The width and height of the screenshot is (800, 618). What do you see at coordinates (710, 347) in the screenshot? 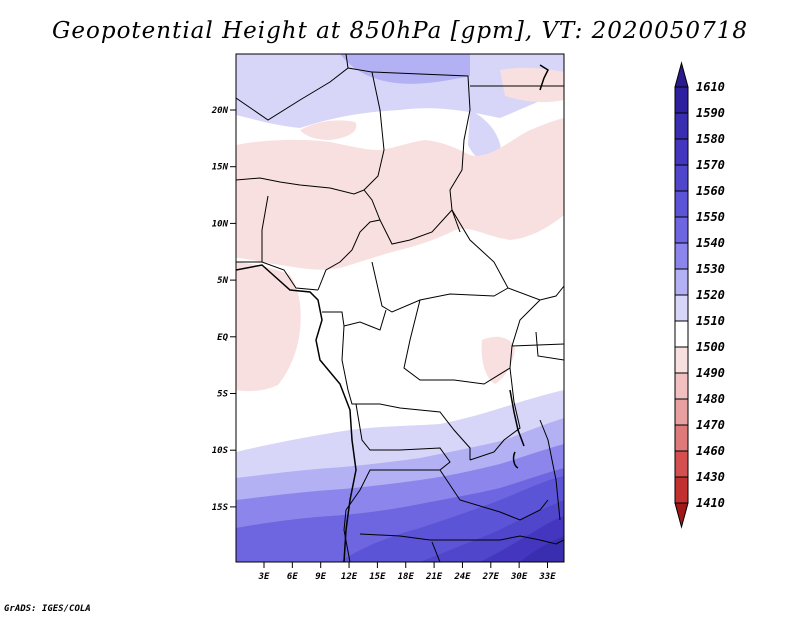
I see `colorbar-label: 1500` at bounding box center [710, 347].